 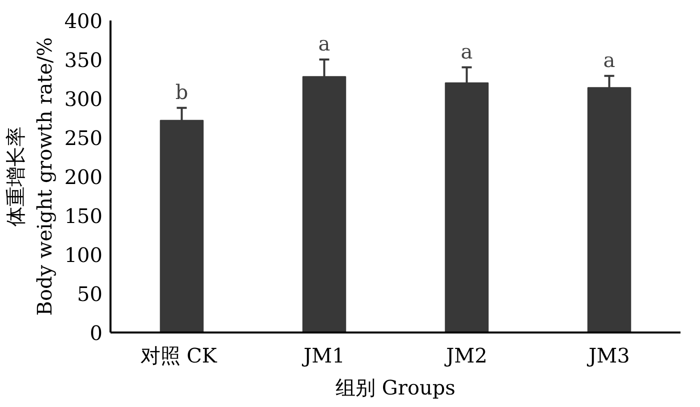 I want to click on y-tick-label: 100, so click(x=83, y=255).